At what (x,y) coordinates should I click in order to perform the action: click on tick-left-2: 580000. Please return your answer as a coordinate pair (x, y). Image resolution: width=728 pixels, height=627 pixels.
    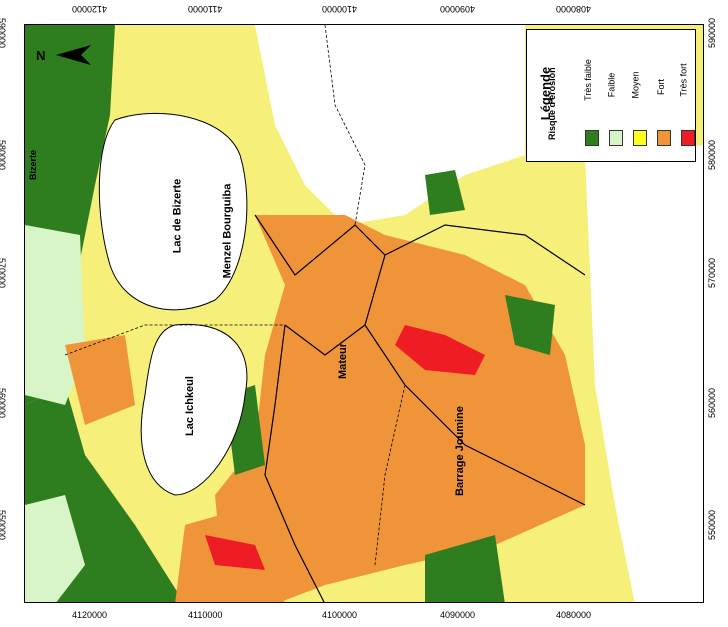
    Looking at the image, I should click on (3, 155).